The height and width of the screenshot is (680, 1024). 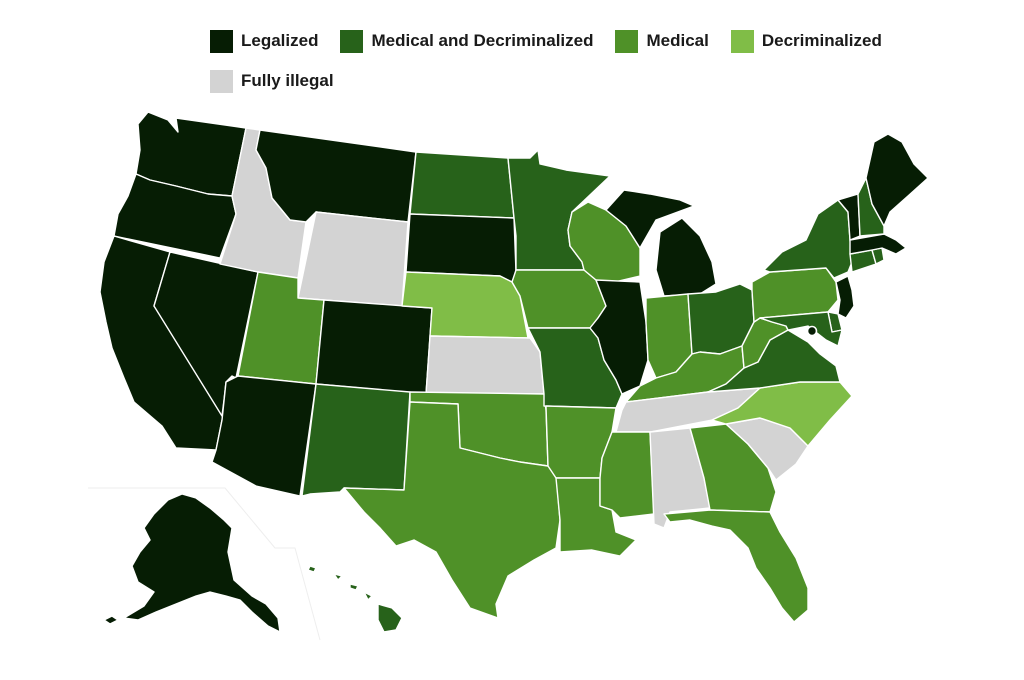 What do you see at coordinates (482, 40) in the screenshot?
I see `legend-label-medical-decriminalized: Medical and Decriminalized` at bounding box center [482, 40].